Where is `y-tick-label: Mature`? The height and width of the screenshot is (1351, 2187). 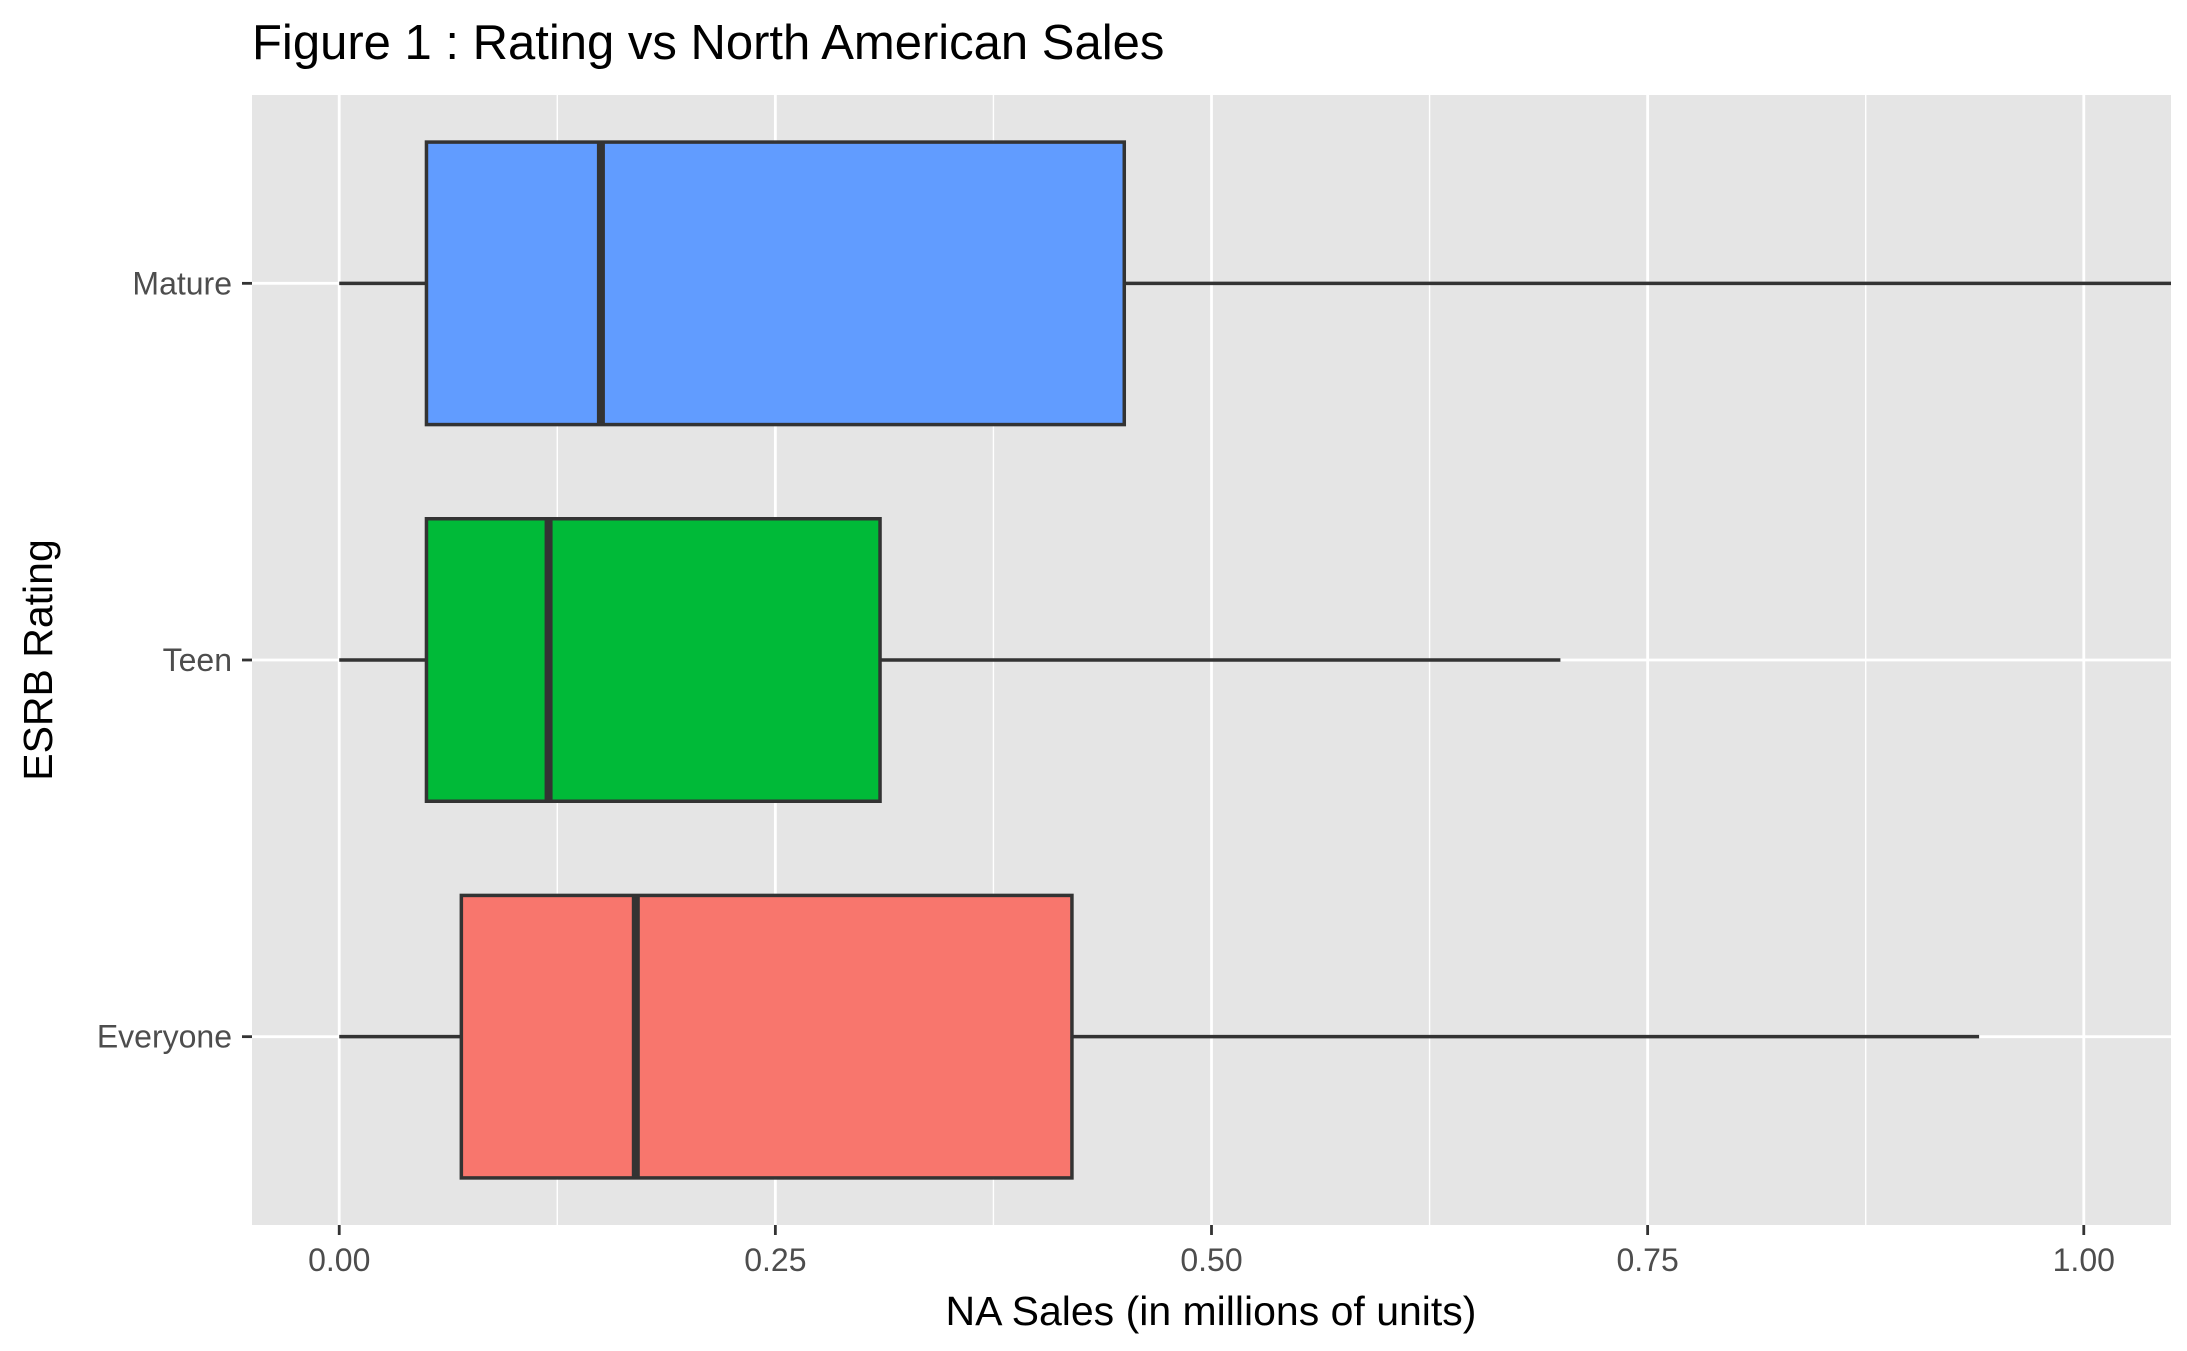 y-tick-label: Mature is located at coordinates (182, 283).